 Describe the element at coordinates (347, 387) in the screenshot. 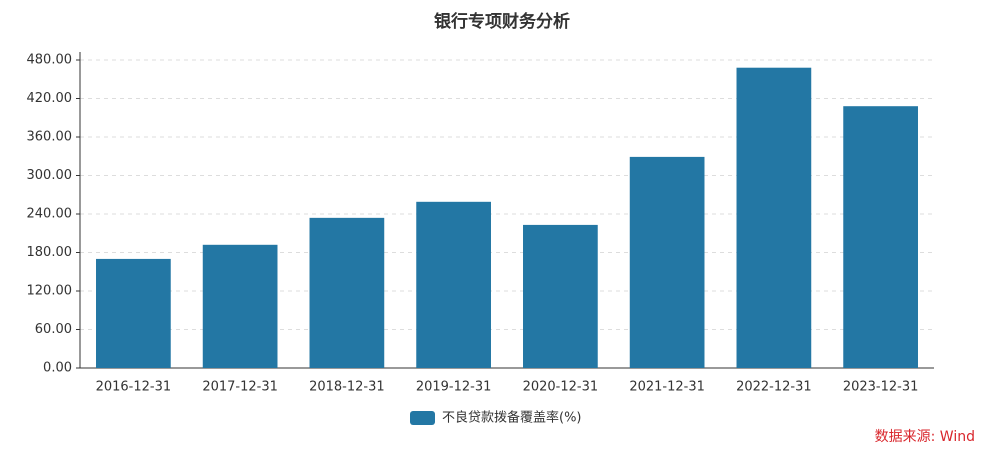

I see `x-tick-label: 2018-12-31` at that location.